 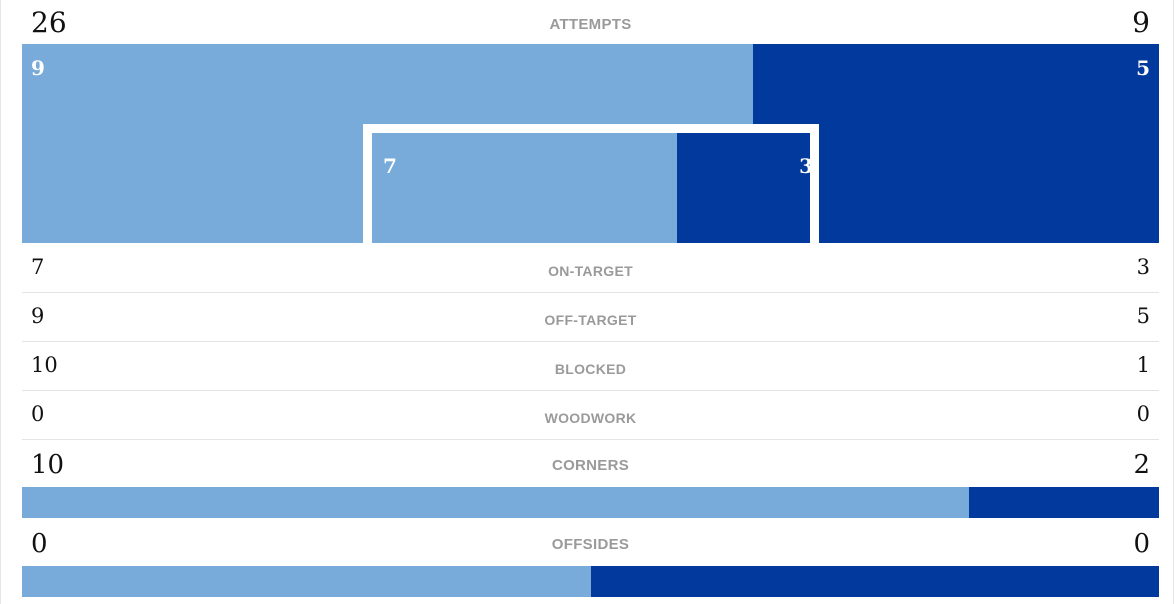 What do you see at coordinates (1143, 365) in the screenshot?
I see `stat-away-value: 1` at bounding box center [1143, 365].